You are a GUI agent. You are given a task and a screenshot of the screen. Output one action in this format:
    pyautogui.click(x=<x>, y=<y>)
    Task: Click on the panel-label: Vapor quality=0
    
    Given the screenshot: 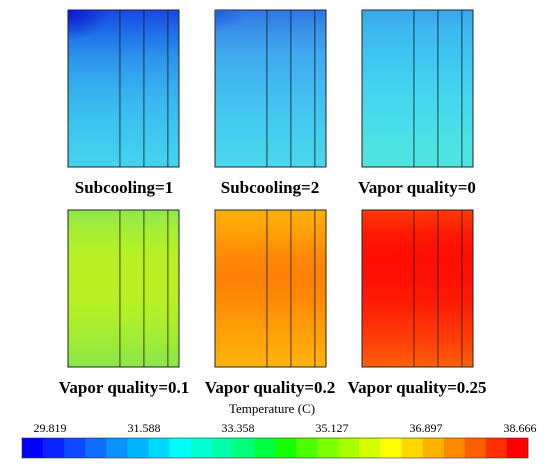 What is the action you would take?
    pyautogui.click(x=417, y=187)
    